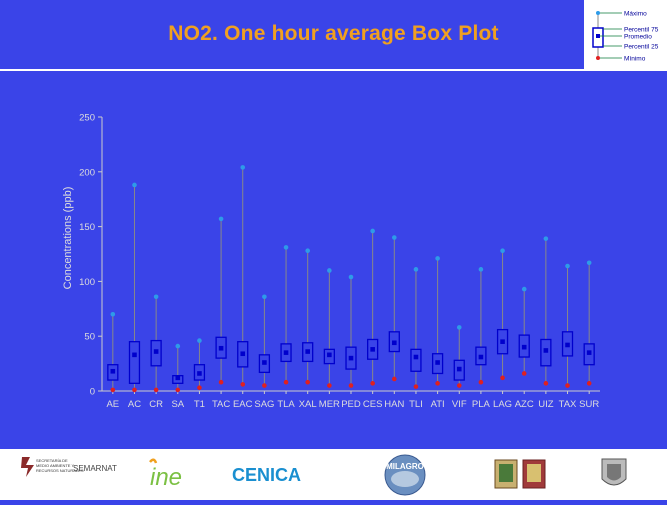  What do you see at coordinates (177, 404) in the screenshot?
I see `x-tick-label: SA` at bounding box center [177, 404].